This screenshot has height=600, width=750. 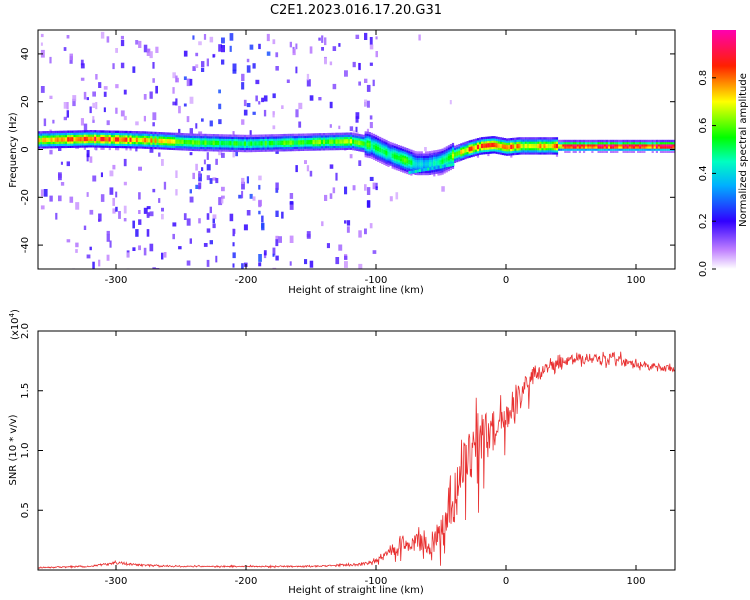 What do you see at coordinates (13, 150) in the screenshot?
I see `spectrogram-y-label: Frequency (Hz)` at bounding box center [13, 150].